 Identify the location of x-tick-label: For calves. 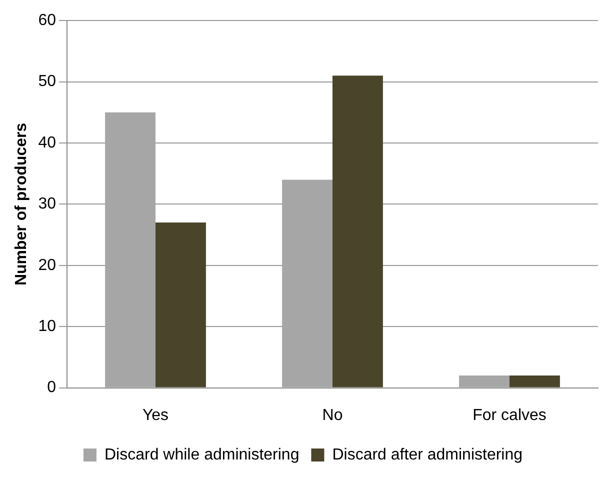
(509, 415).